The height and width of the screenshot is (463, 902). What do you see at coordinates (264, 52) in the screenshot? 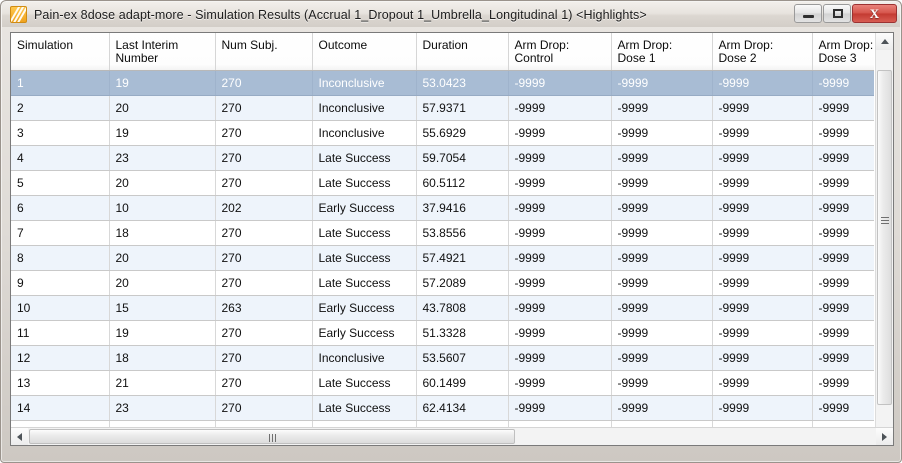
I see `column-header-num-subj: Num Subj.` at bounding box center [264, 52].